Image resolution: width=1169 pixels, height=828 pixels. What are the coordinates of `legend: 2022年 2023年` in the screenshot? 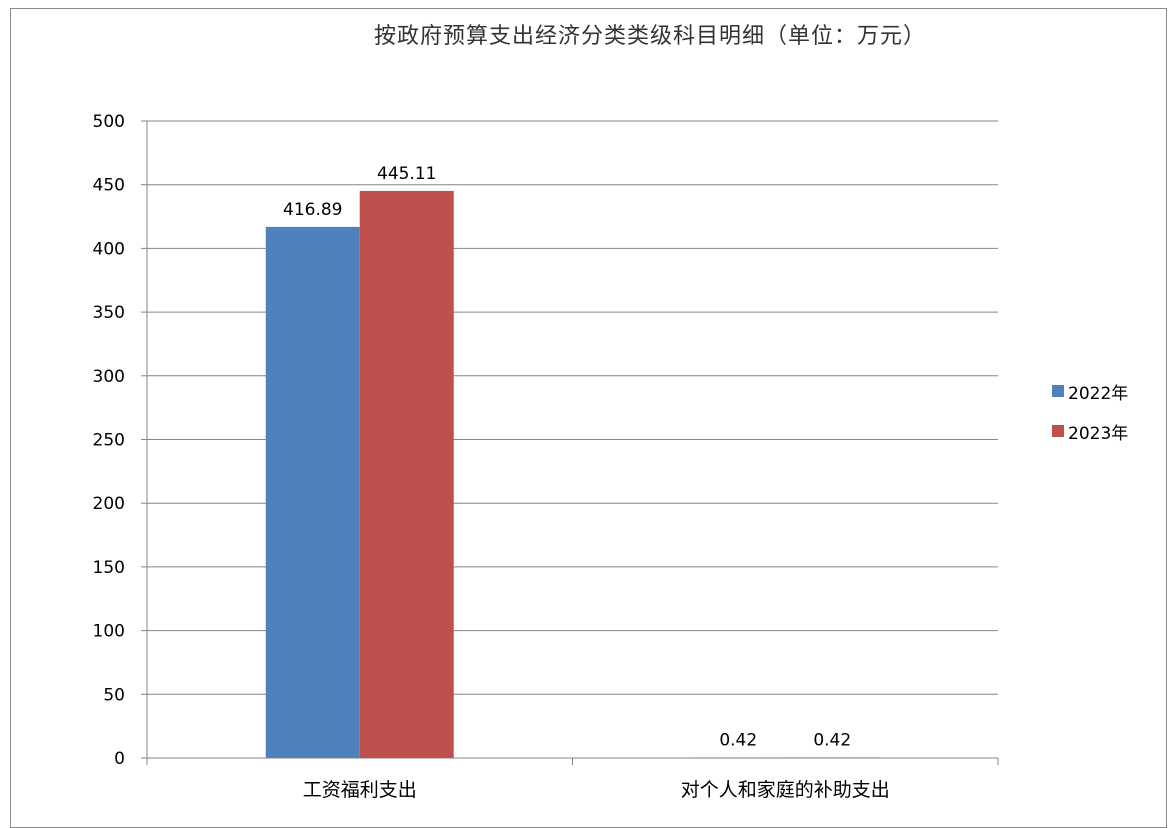 It's located at (1090, 420).